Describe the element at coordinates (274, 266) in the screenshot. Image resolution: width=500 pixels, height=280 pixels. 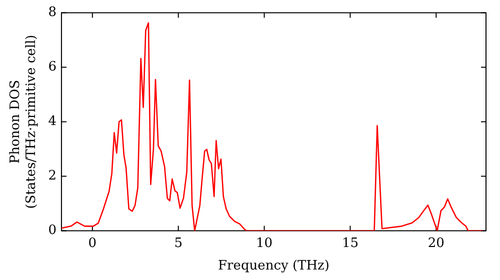
I see `x-axis-title: Frequency (THz)` at that location.